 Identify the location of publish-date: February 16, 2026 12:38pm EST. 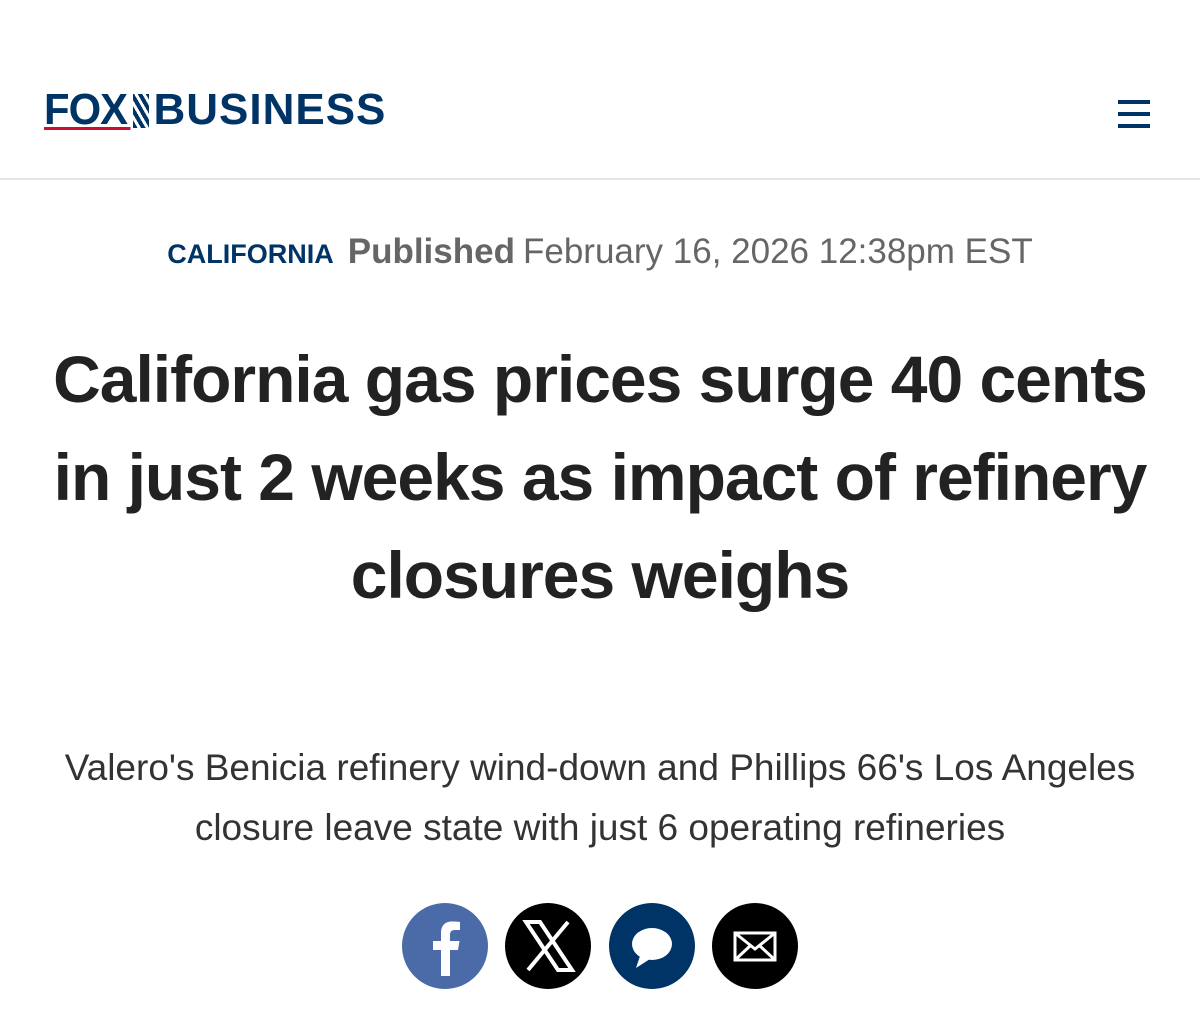
(777, 251).